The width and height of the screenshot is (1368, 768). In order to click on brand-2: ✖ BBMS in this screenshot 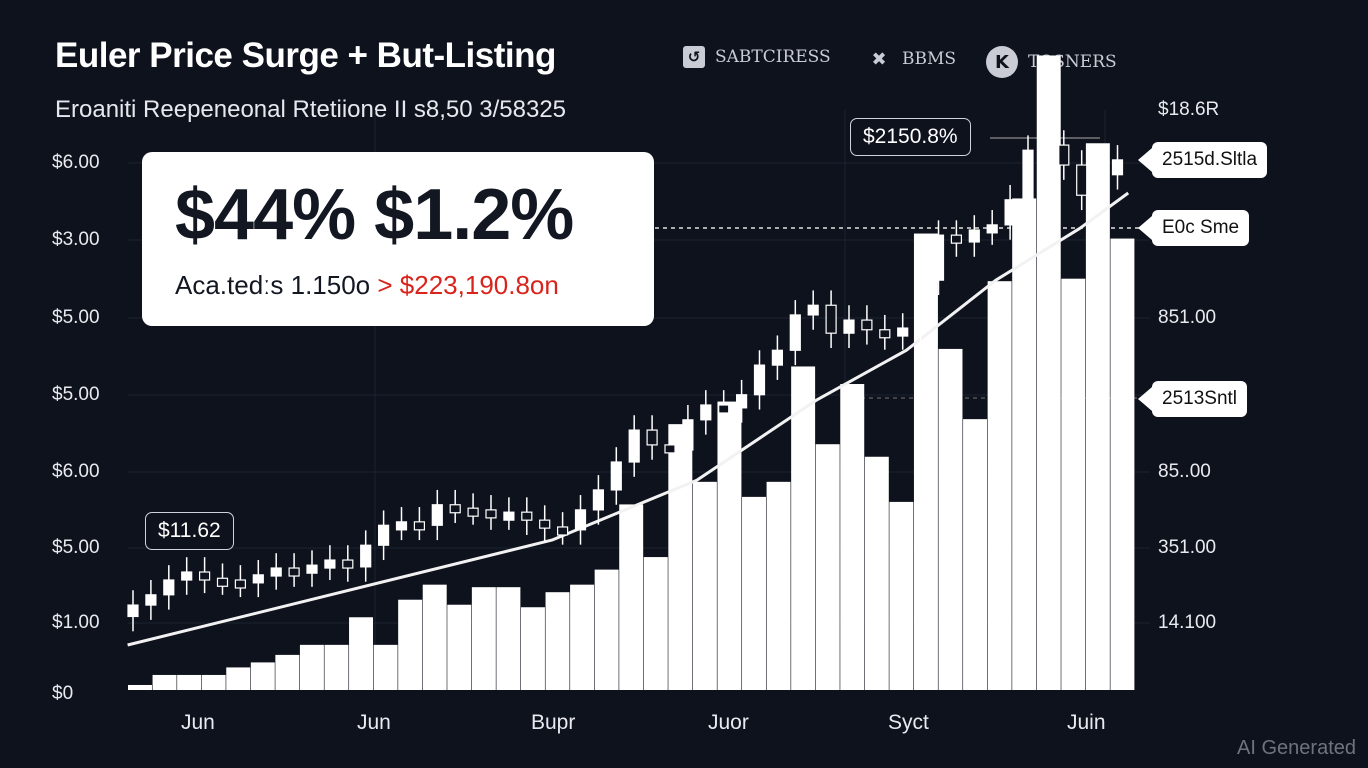, I will do `click(911, 59)`.